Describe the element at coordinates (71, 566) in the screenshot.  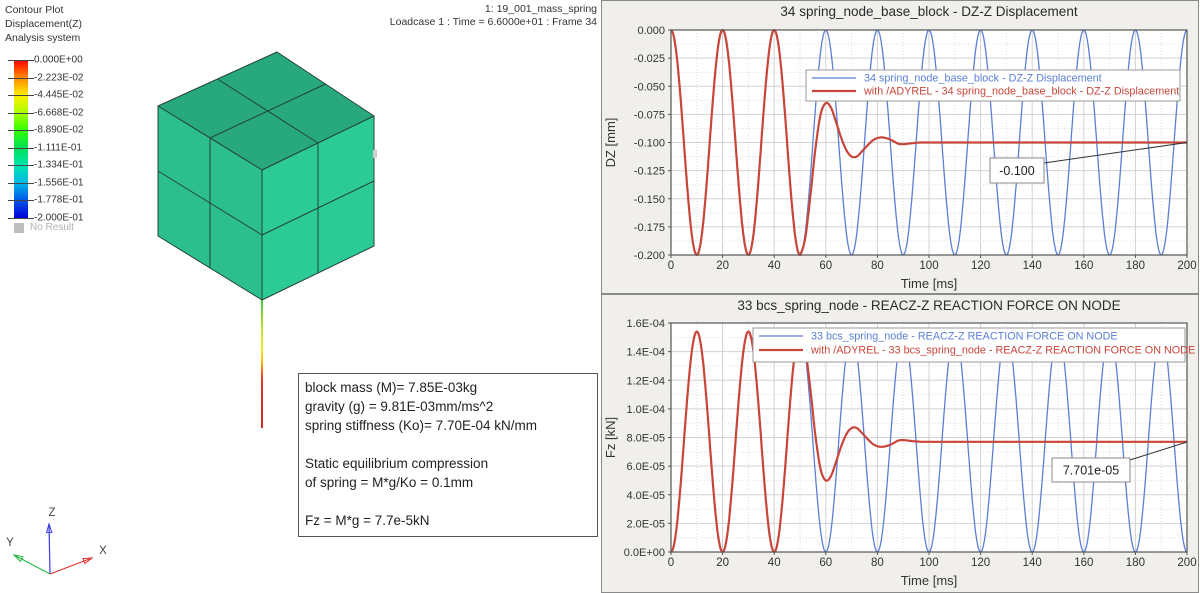
I see `x-axis` at that location.